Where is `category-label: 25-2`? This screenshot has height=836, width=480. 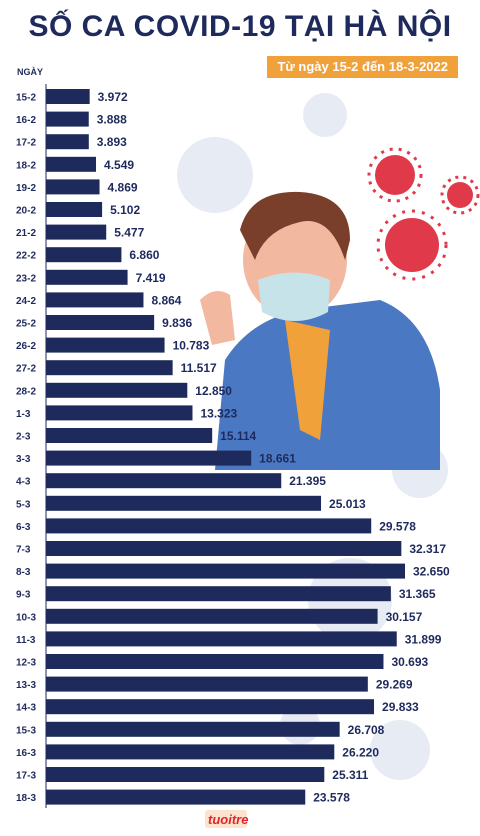
category-label: 25-2 is located at coordinates (26, 324).